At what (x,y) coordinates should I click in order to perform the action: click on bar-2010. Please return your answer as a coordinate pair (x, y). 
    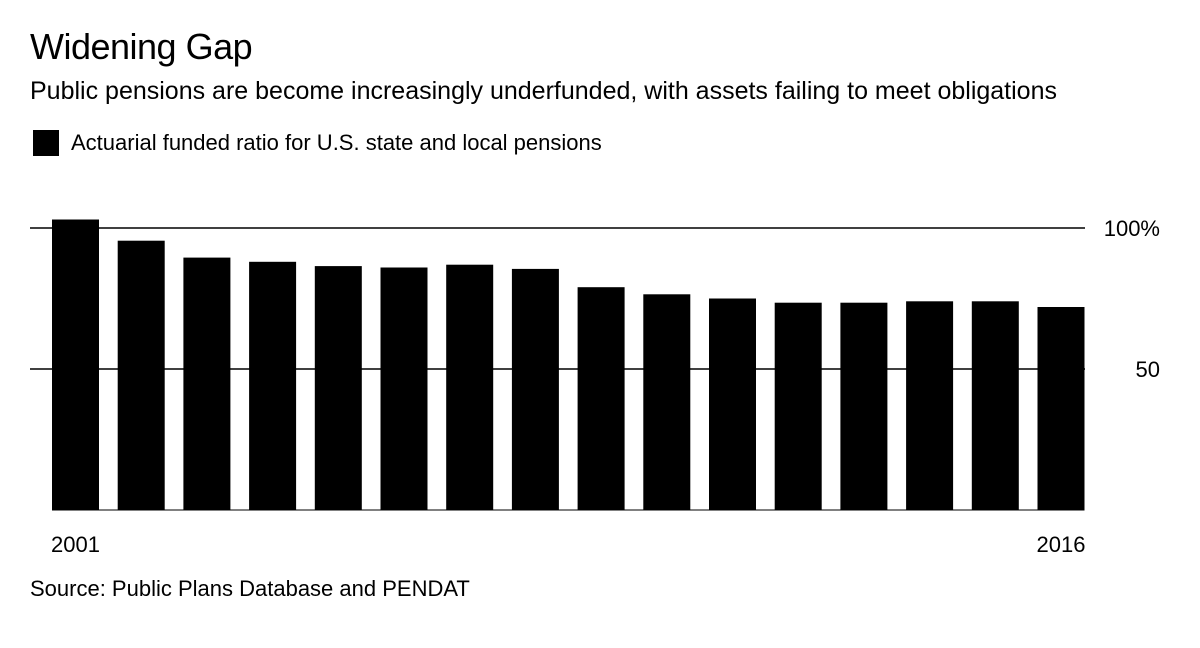
    Looking at the image, I should click on (667, 402).